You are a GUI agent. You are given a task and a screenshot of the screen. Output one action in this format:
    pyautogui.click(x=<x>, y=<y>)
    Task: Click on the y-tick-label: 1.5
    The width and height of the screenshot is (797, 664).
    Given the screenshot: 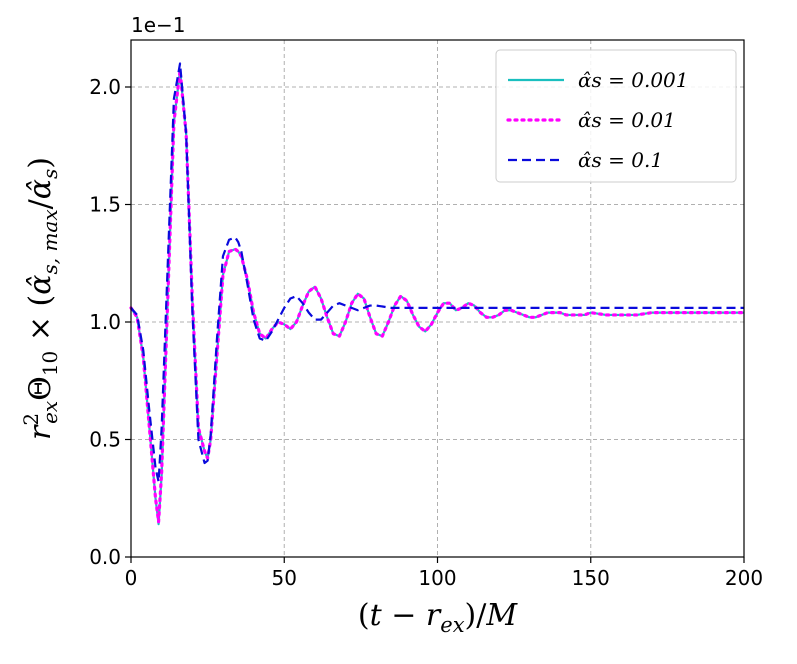 What is the action you would take?
    pyautogui.click(x=105, y=205)
    